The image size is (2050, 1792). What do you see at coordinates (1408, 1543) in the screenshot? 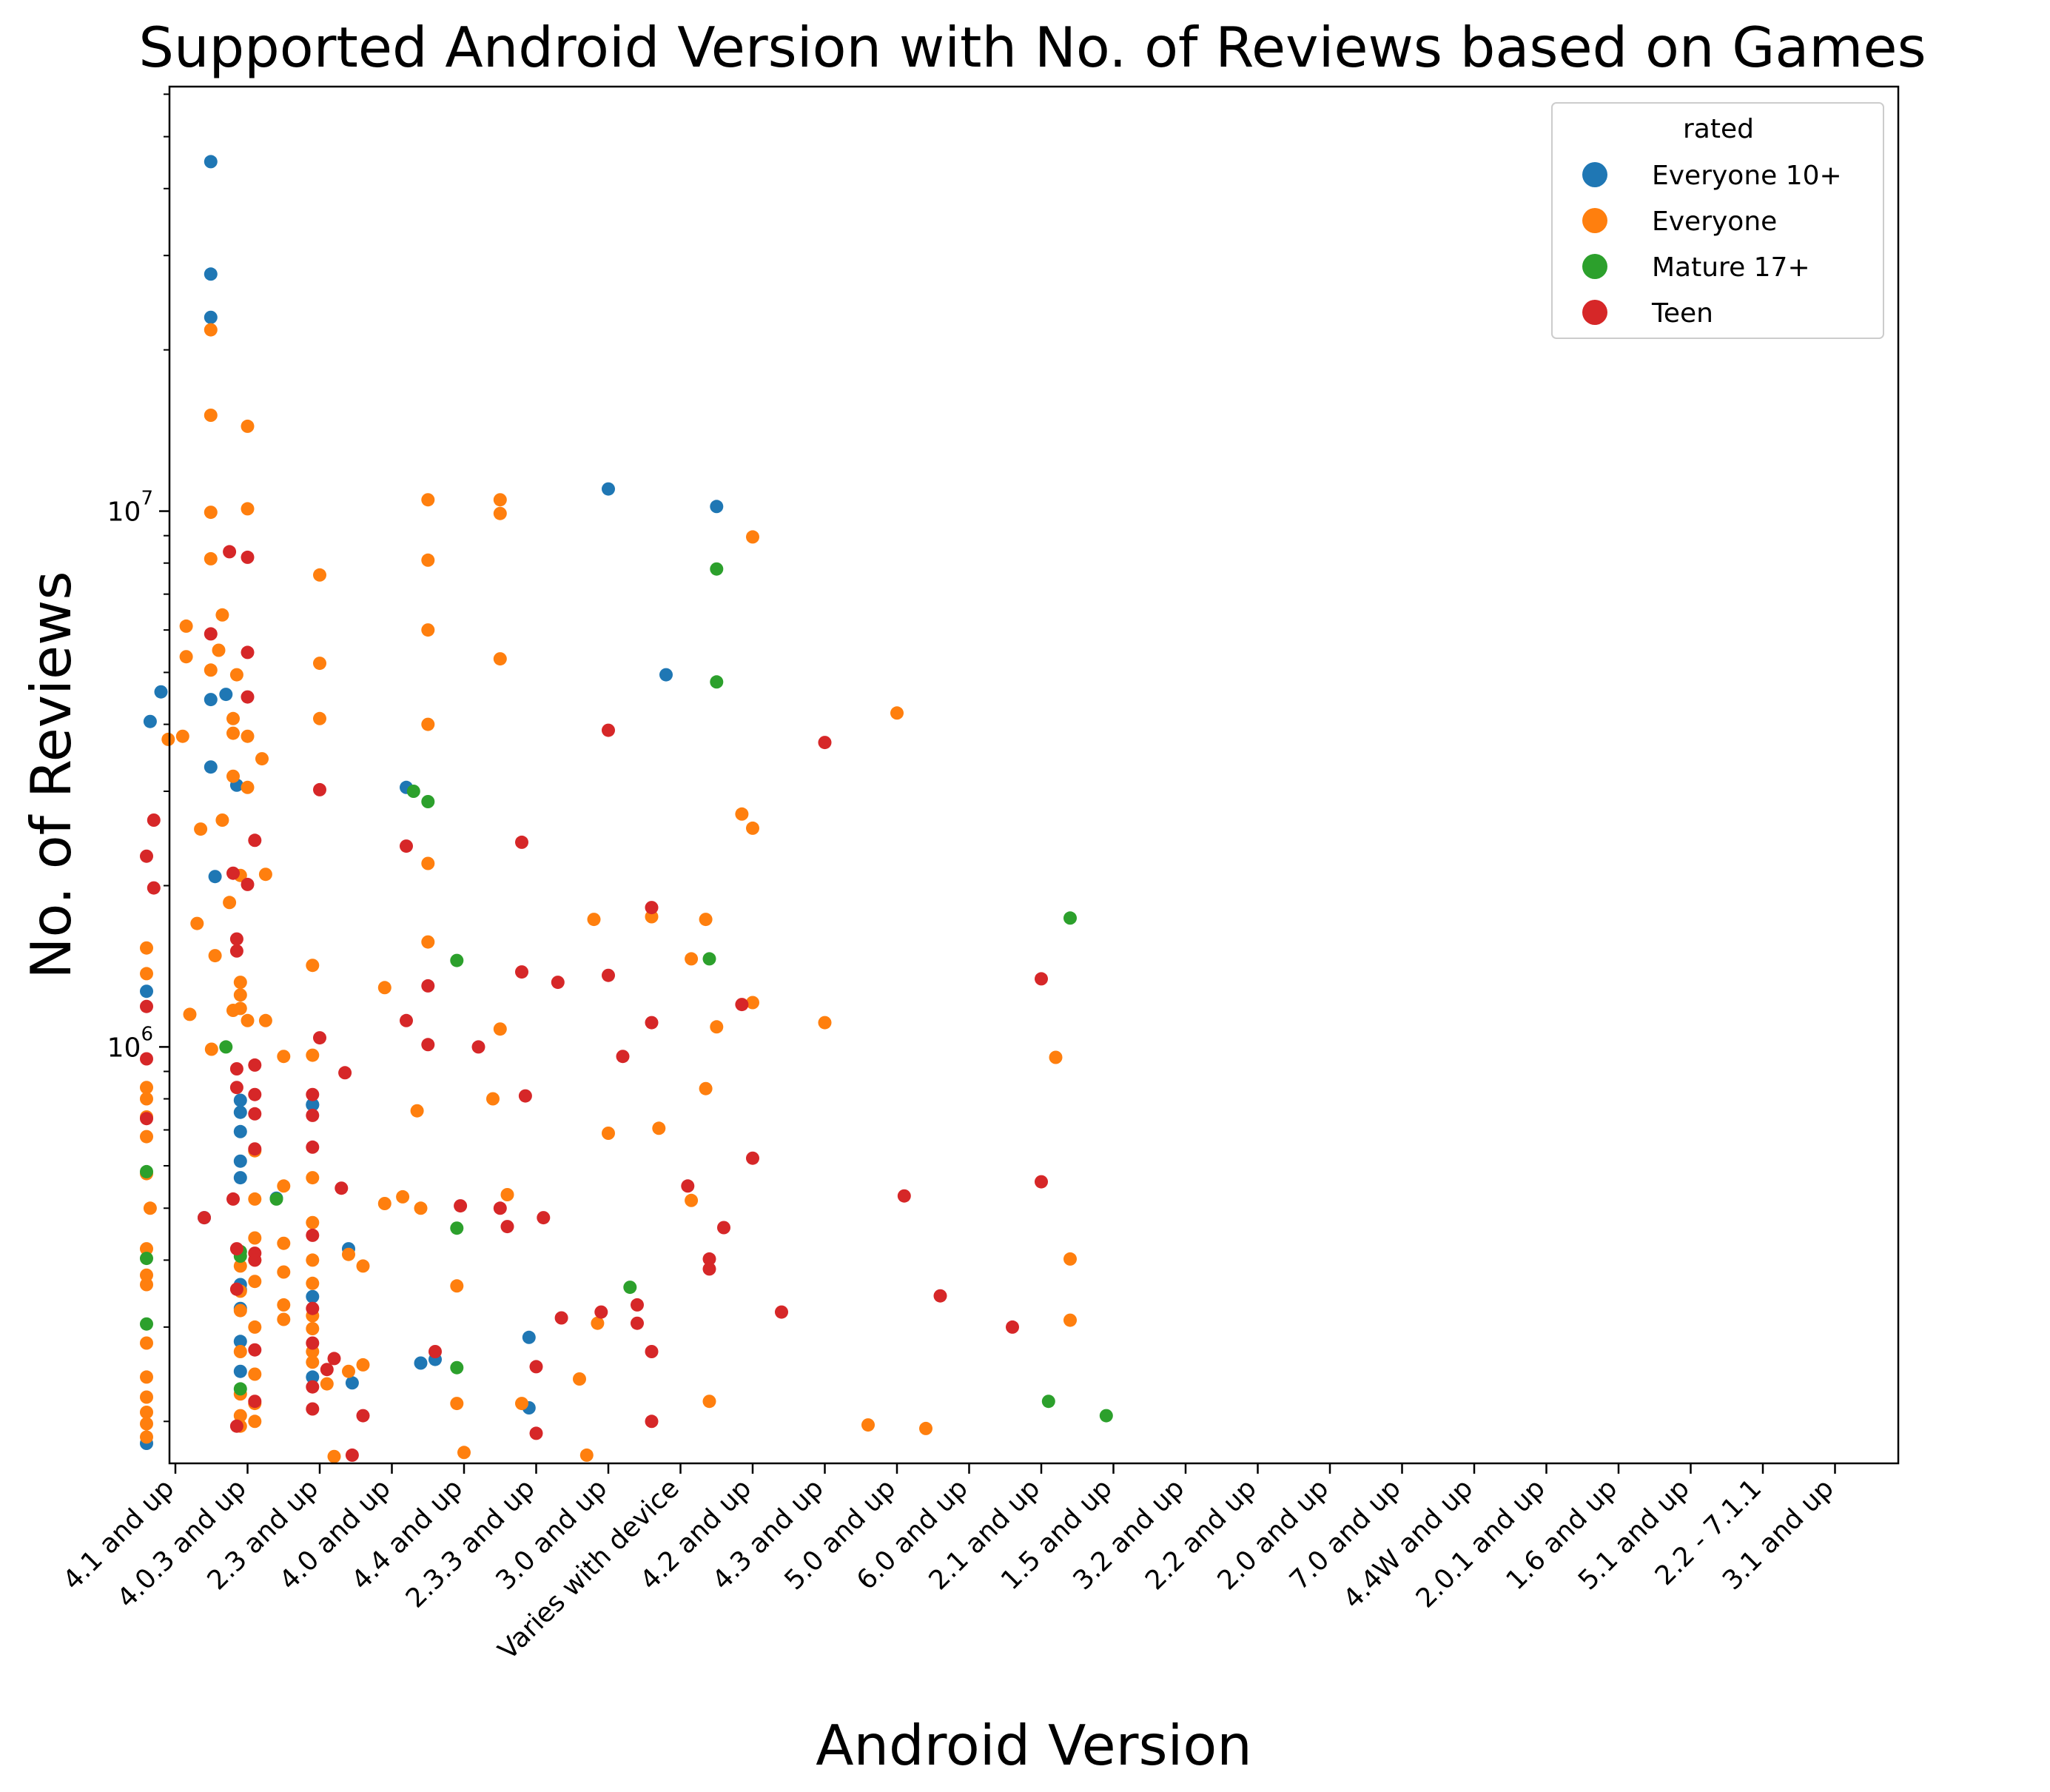
I see `x-tick-label: 4.4W and up` at bounding box center [1408, 1543].